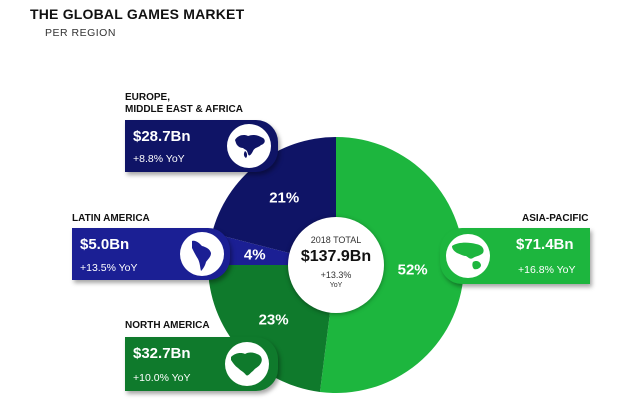 The width and height of the screenshot is (640, 412). What do you see at coordinates (80, 33) in the screenshot?
I see `chart-subtitle: PER REGION` at bounding box center [80, 33].